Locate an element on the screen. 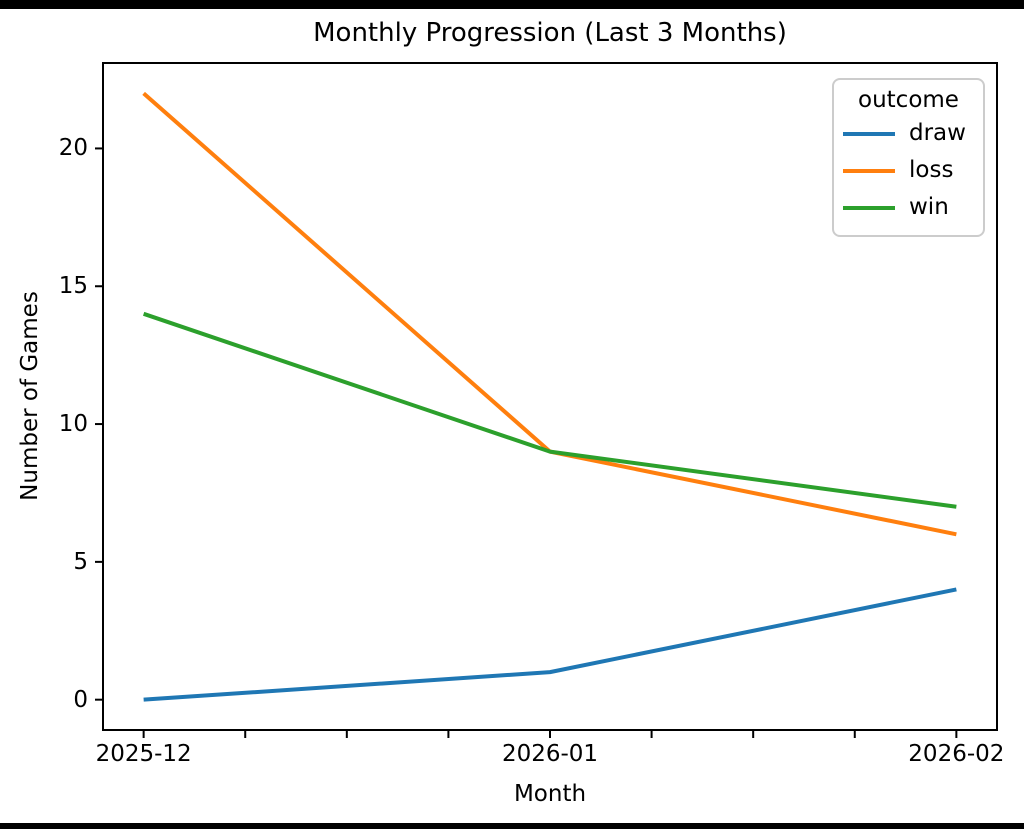 Image resolution: width=1024 pixels, height=829 pixels. y-tick-label: 0 is located at coordinates (80, 699).